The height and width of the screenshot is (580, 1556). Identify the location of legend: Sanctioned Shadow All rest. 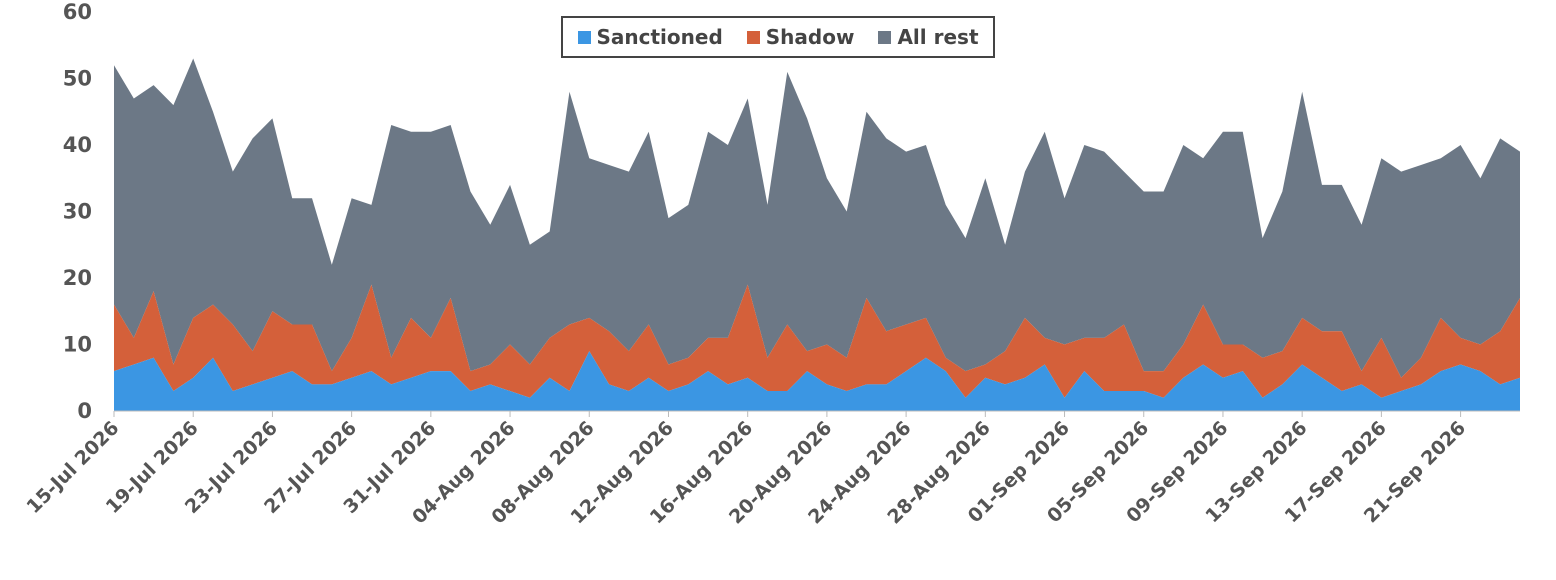
(778, 37).